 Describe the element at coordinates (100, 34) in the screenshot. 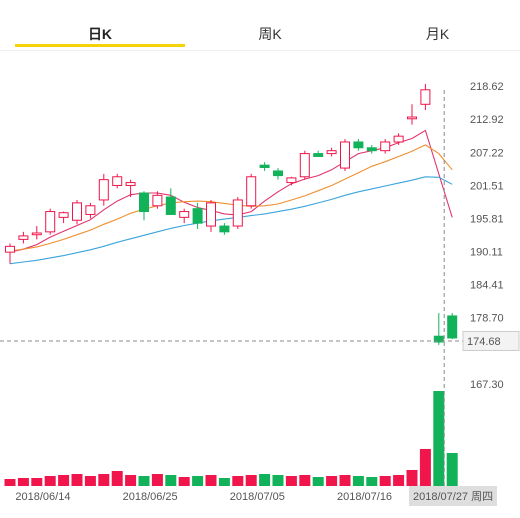

I see `tab-daily-k: 日K` at that location.